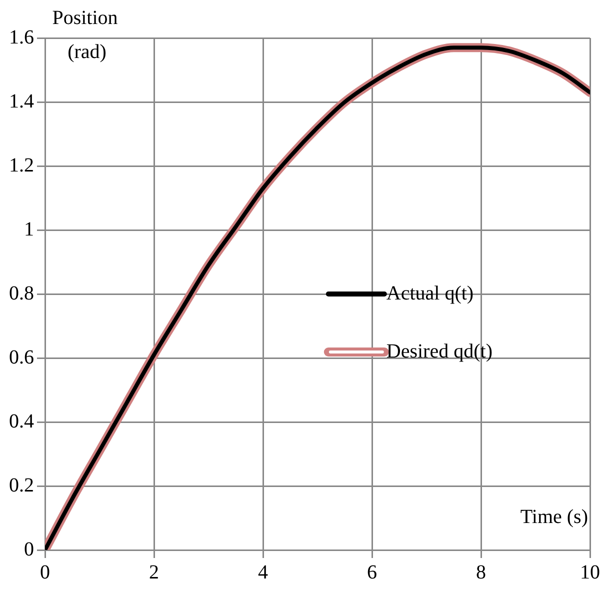 The height and width of the screenshot is (592, 614). Describe the element at coordinates (29, 229) in the screenshot. I see `y-tick-label: 1` at that location.